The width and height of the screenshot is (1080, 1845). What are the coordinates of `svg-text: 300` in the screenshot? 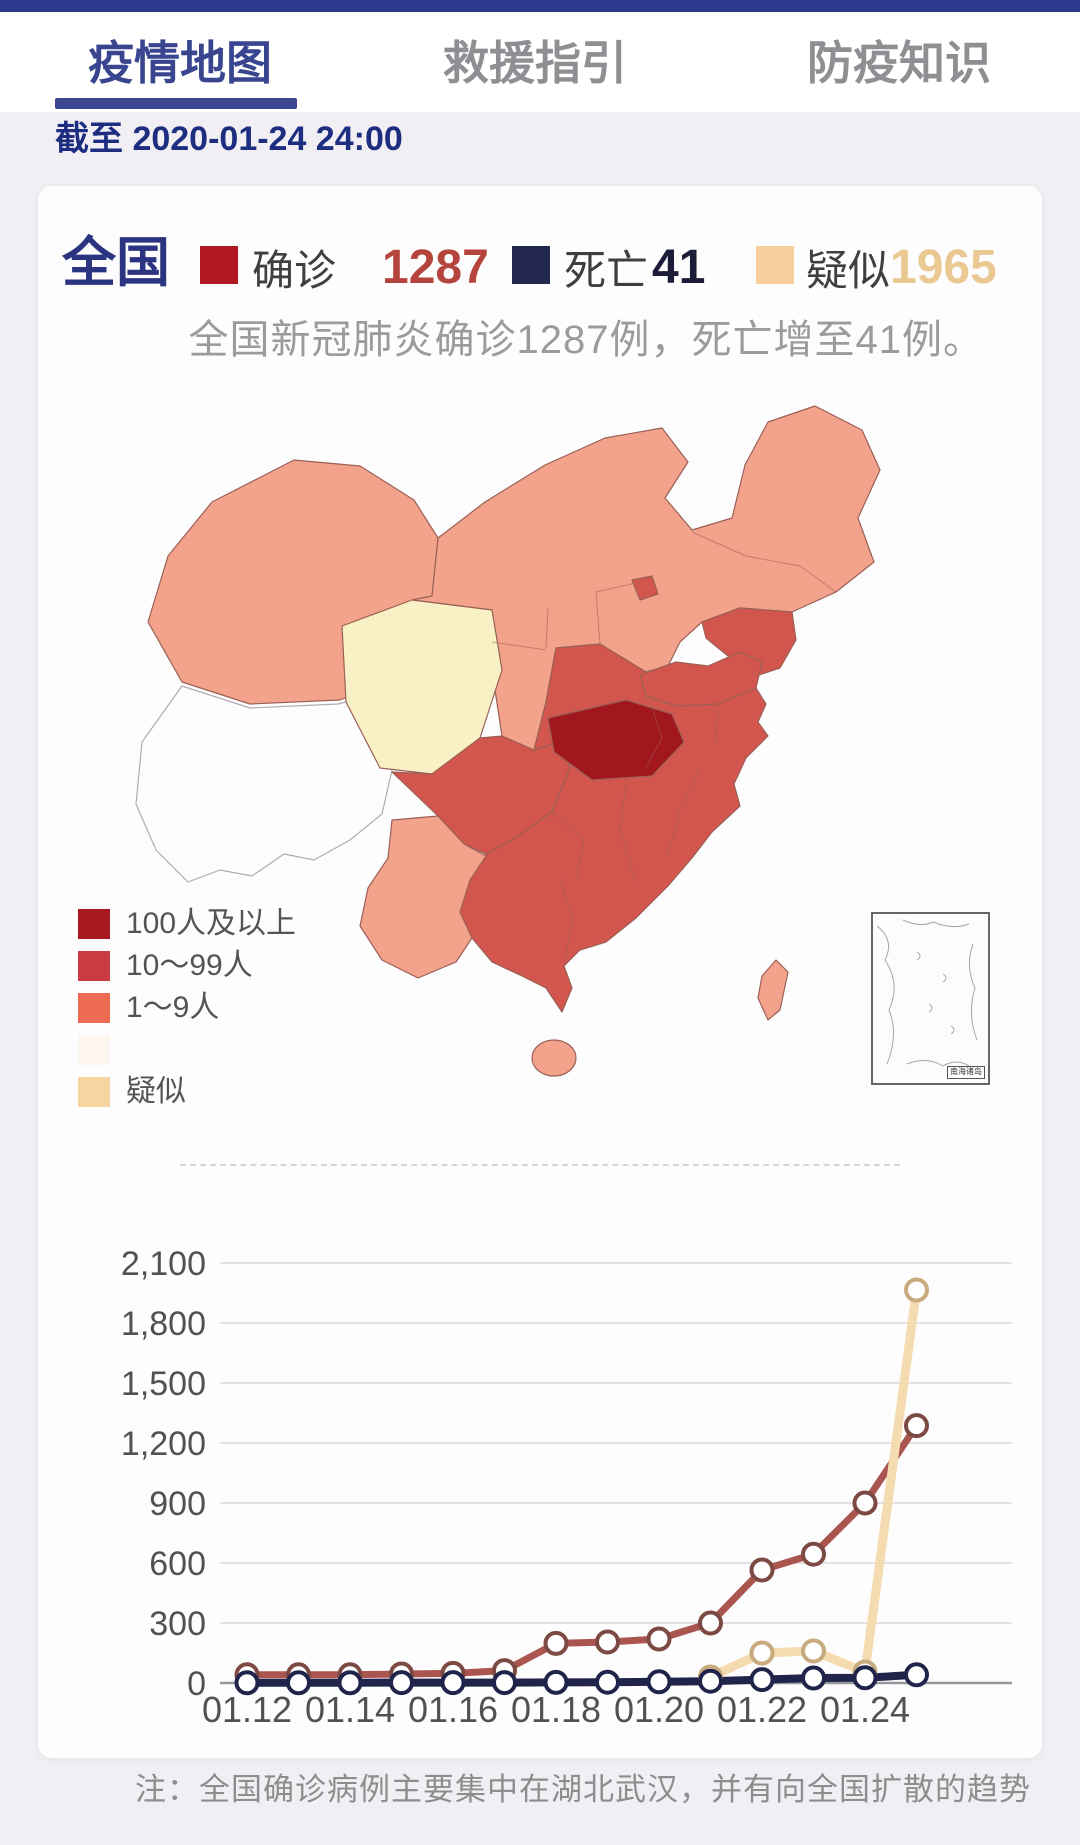 It's located at (177, 1624).